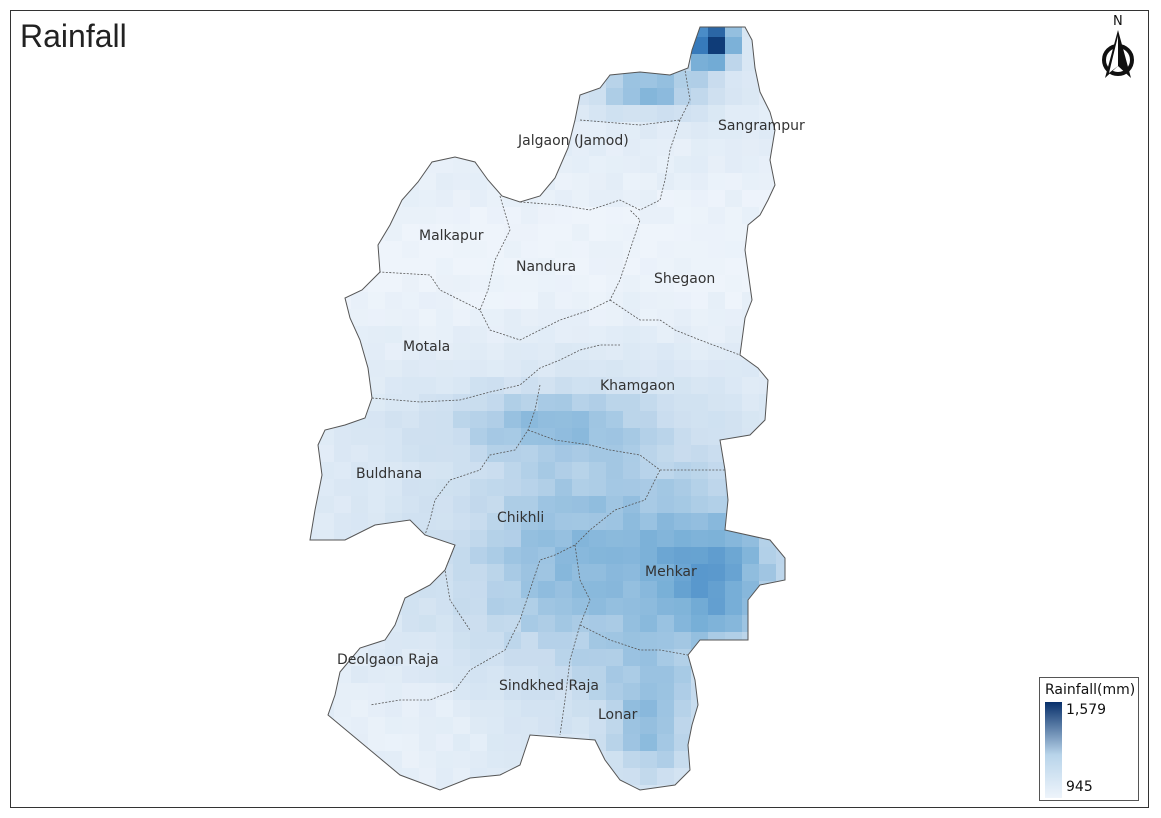 The width and height of the screenshot is (1161, 818). I want to click on legend-color-ramp, so click(1053, 750).